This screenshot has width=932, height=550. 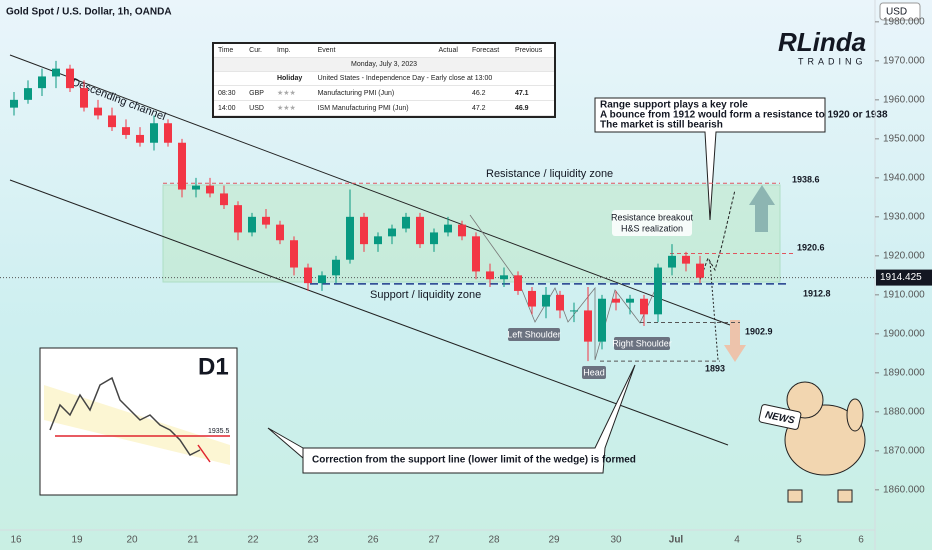 I want to click on importance: Holiday, so click(x=293, y=78).